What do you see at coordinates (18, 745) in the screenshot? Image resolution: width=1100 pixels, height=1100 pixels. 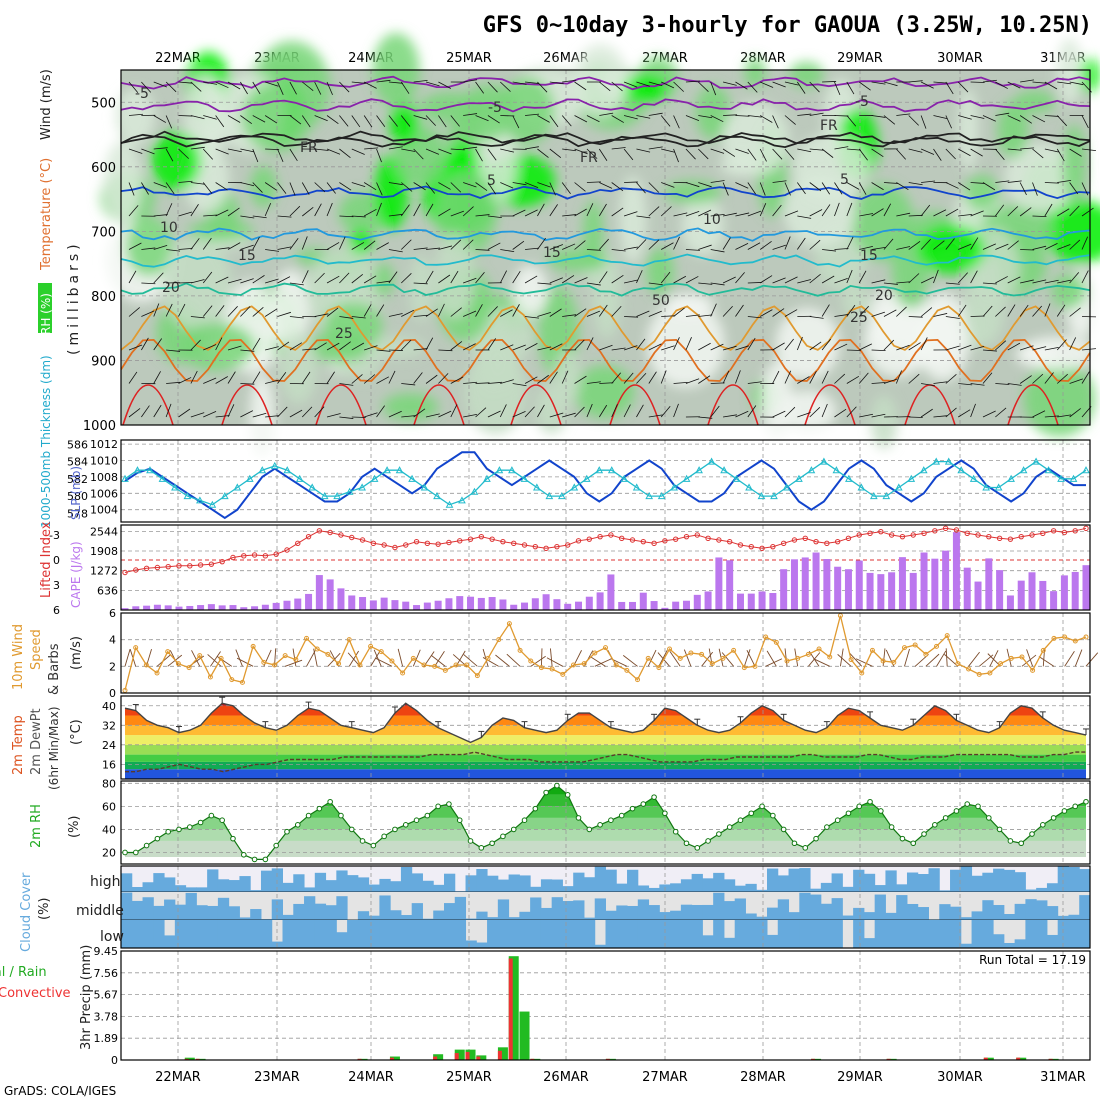 I see `temp2m-label-1: 2m Temp` at bounding box center [18, 745].